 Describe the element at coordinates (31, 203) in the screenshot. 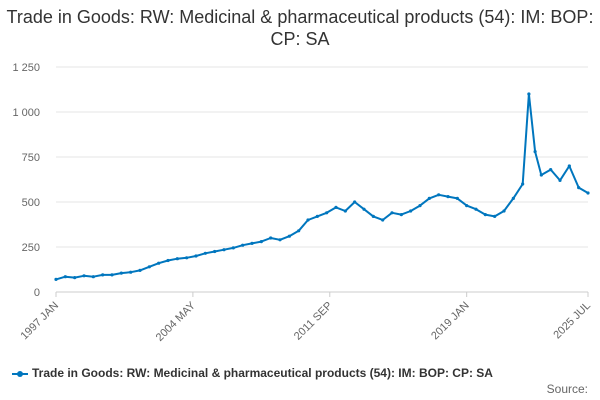

I see `y-tick-label: 500` at that location.